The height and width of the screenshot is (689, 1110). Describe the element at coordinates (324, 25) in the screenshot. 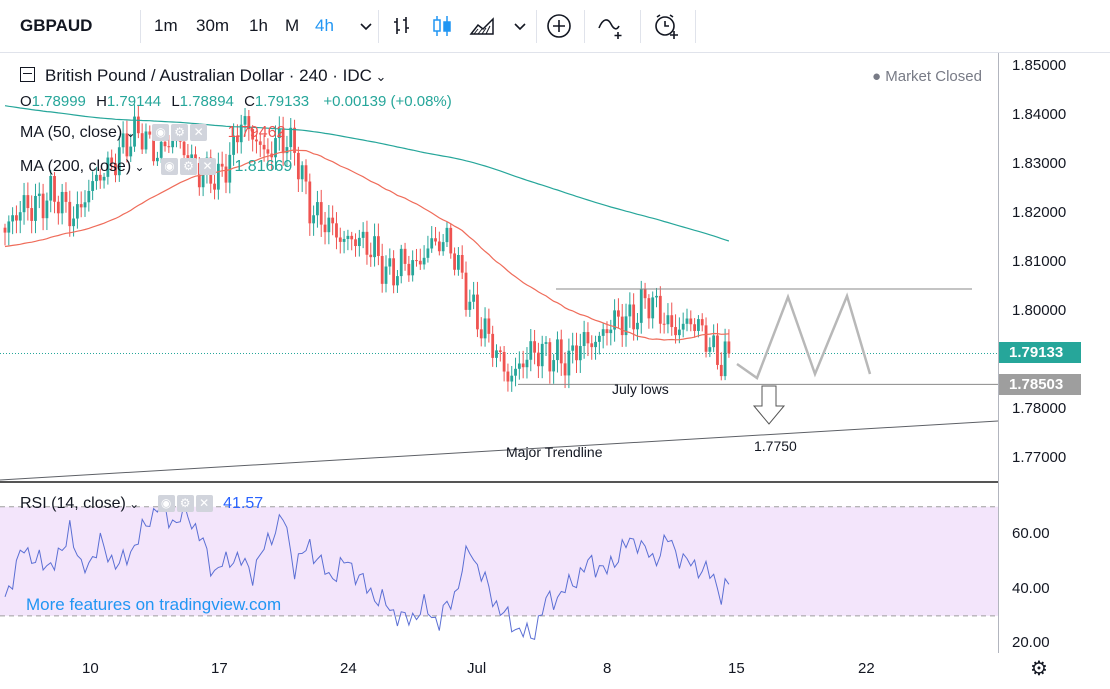

I see `interval-4h-button: 4h` at that location.